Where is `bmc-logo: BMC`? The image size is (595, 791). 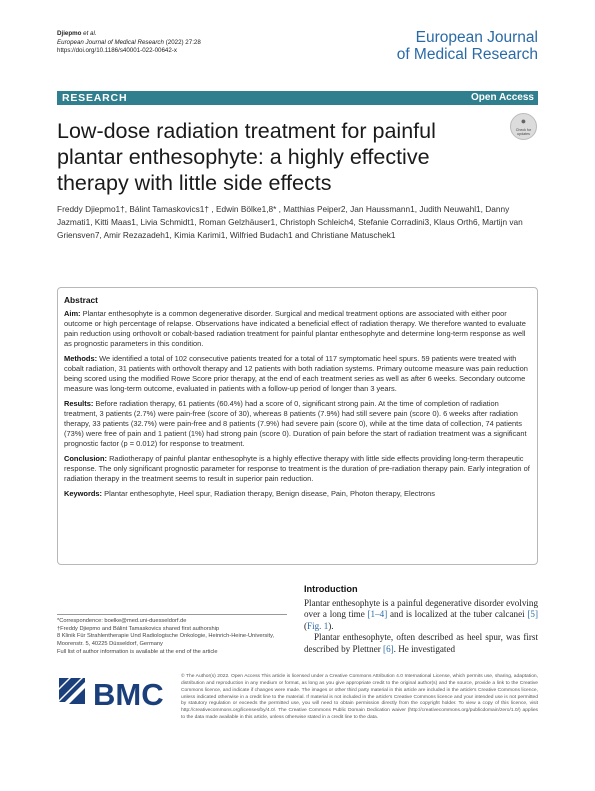
bmc-logo: BMC is located at coordinates (111, 693).